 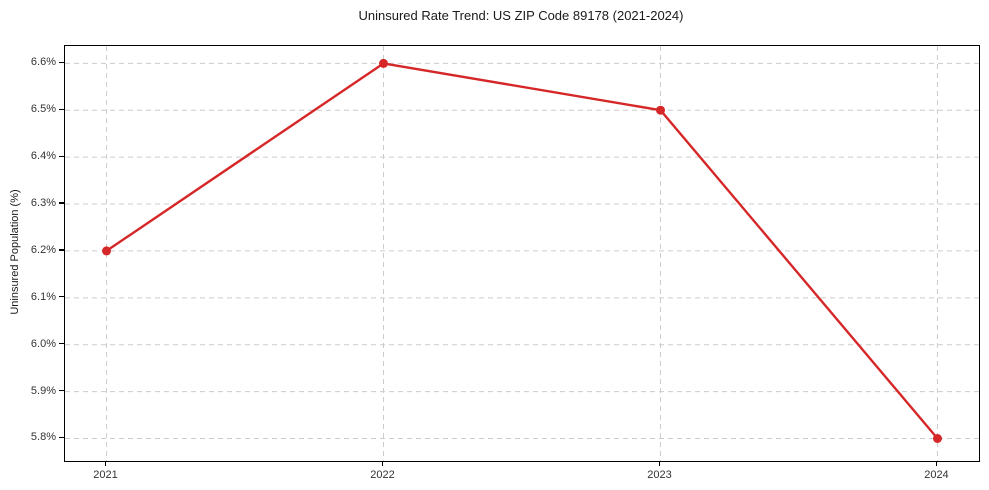 I want to click on y-tick-label: 5.9%, so click(x=43, y=390).